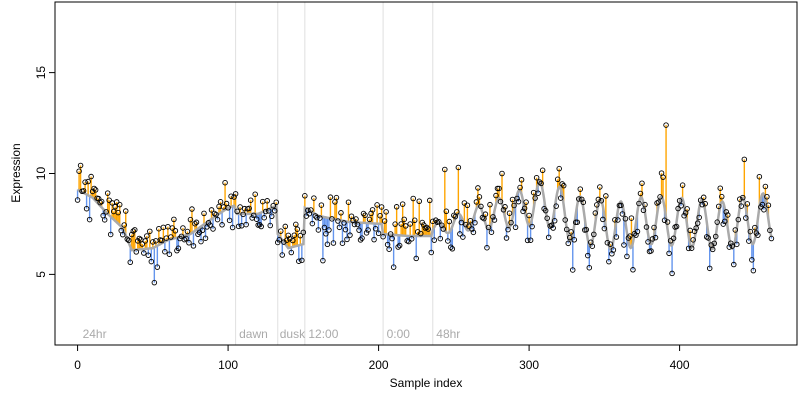 This screenshot has width=800, height=400. What do you see at coordinates (41, 73) in the screenshot?
I see `y-tick-label-15: 15` at bounding box center [41, 73].